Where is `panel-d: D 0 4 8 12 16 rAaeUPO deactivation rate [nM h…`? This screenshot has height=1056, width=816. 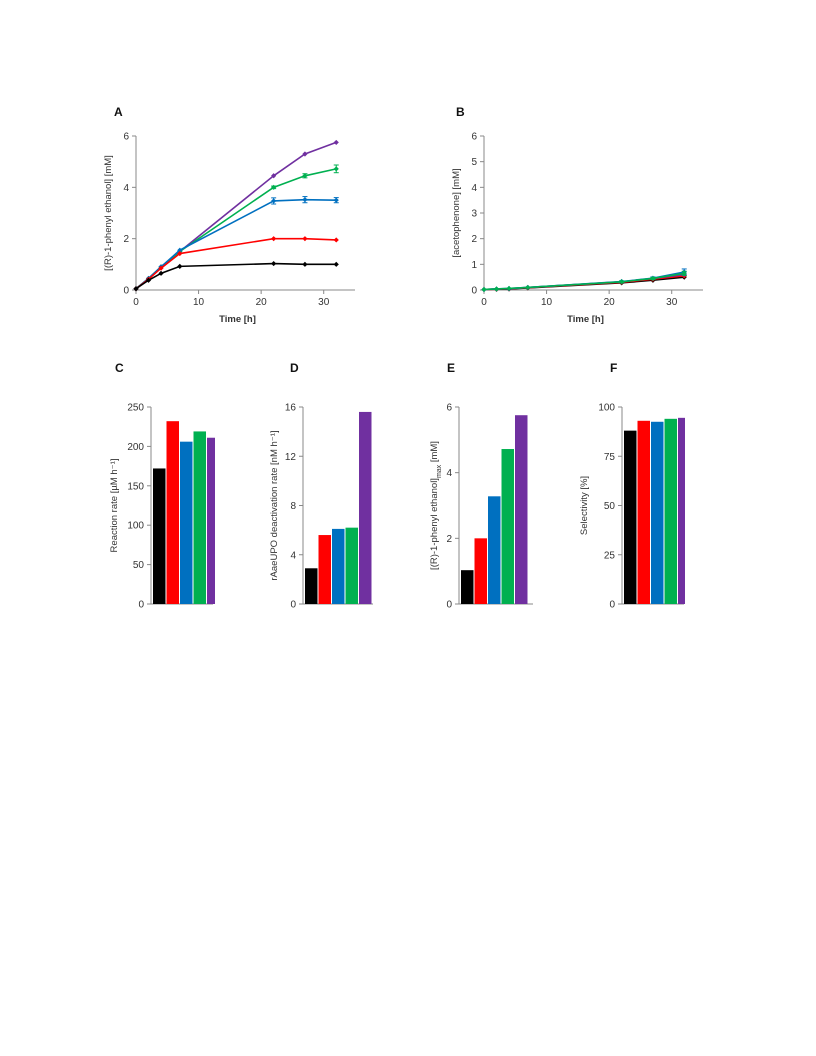 panel-d: D 0 4 8 12 16 rAaeUPO deactivation rate [nM h… is located at coordinates (320, 485).